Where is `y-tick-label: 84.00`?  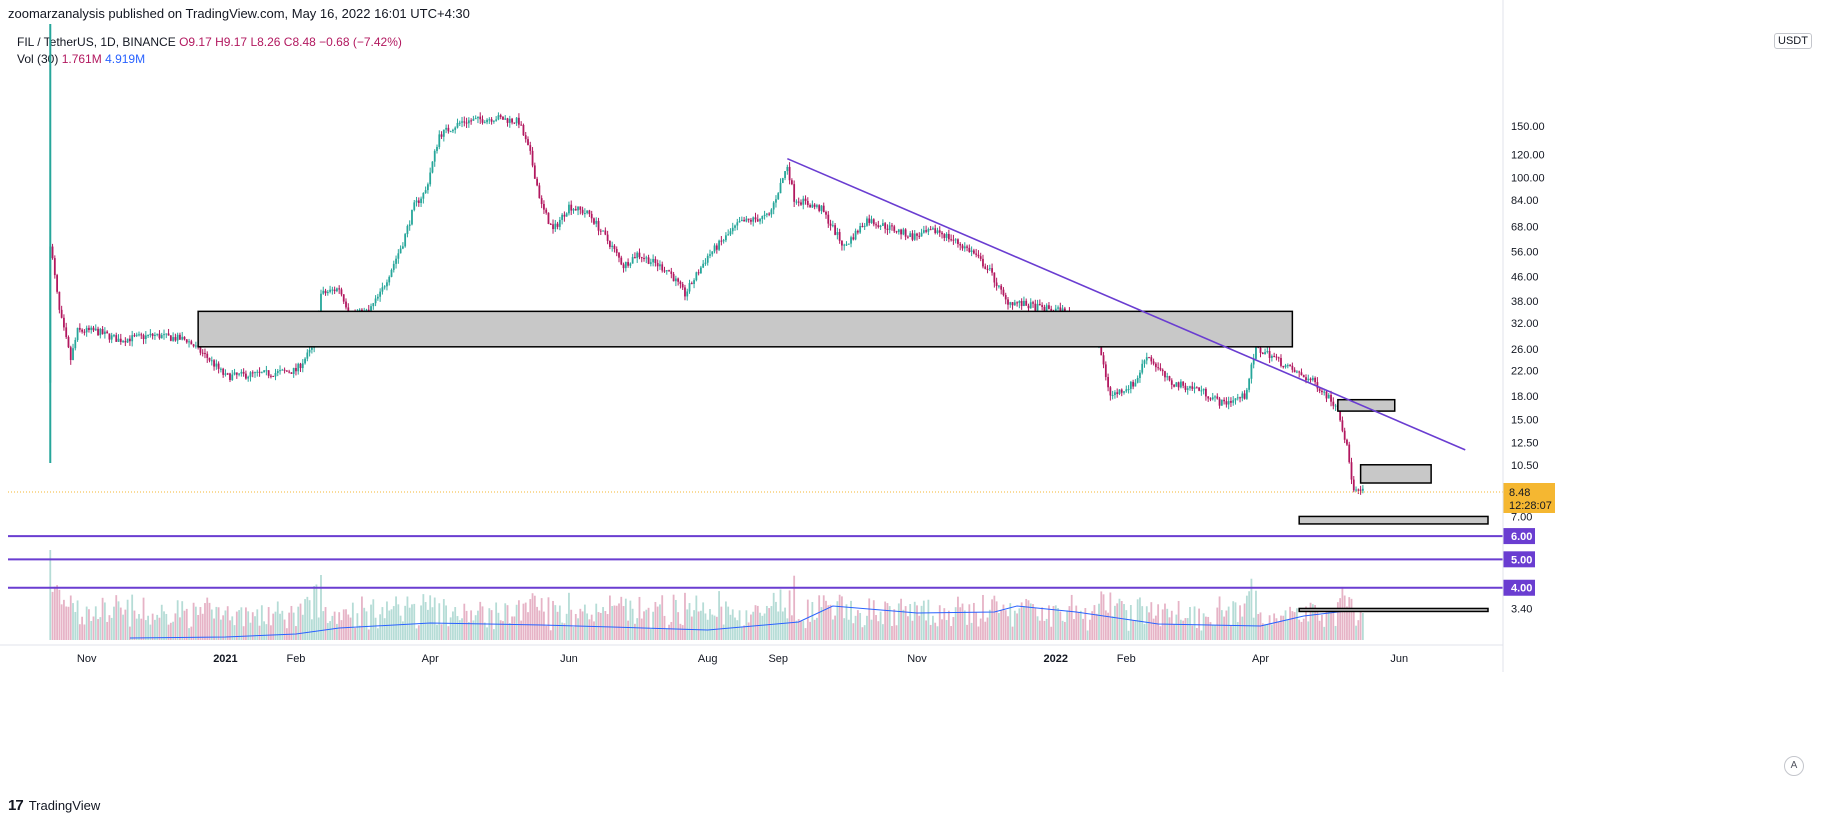 y-tick-label: 84.00 is located at coordinates (1525, 201).